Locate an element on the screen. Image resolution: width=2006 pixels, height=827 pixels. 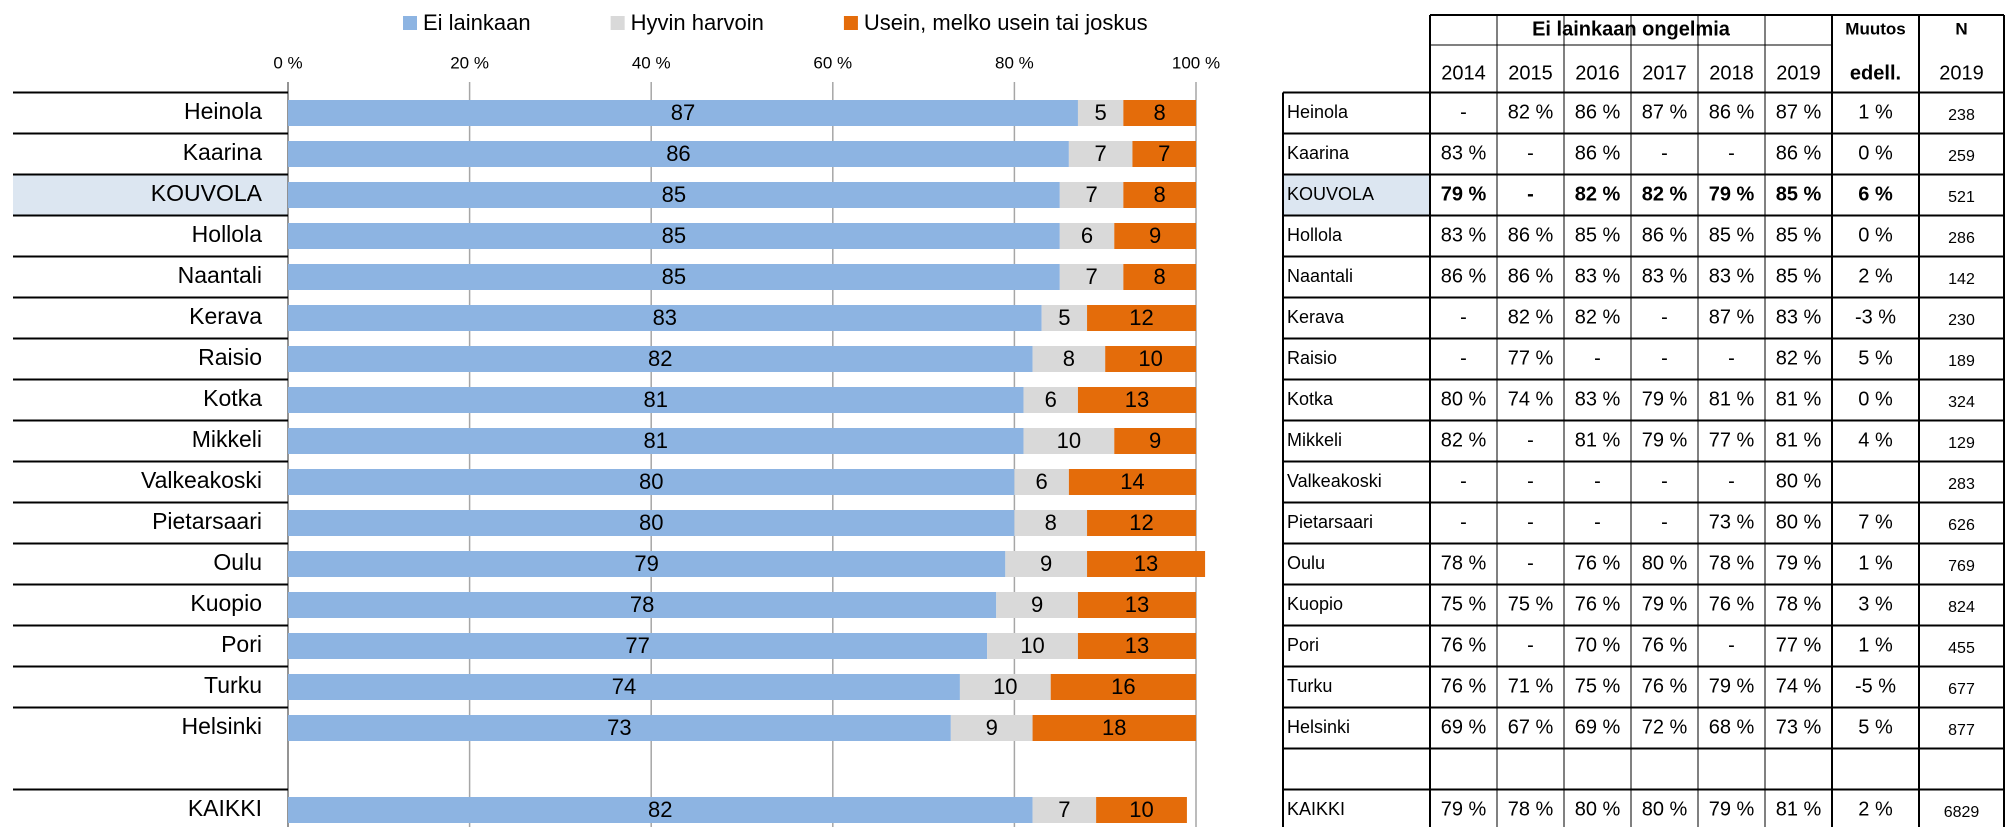
bar-value-label: 5 is located at coordinates (1064, 317).